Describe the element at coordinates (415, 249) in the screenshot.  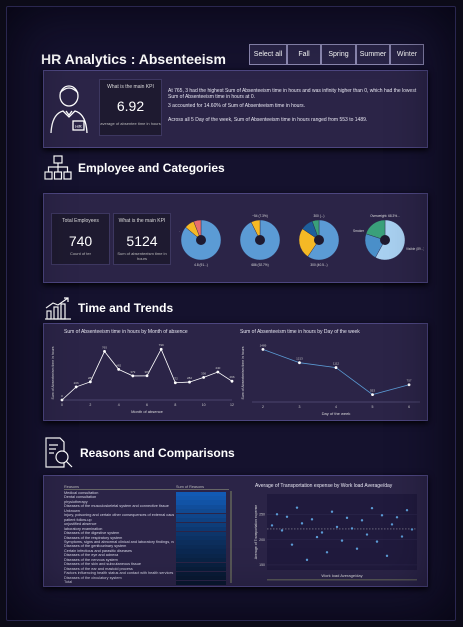
I see `pie-label: Visible (89...)` at that location.